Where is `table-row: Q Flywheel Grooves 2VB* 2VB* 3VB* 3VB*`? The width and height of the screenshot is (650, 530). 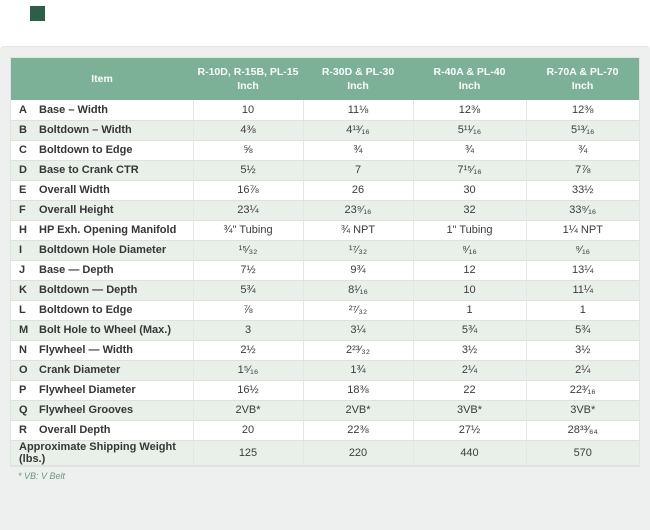 table-row: Q Flywheel Grooves 2VB* 2VB* 3VB* 3VB* is located at coordinates (325, 410).